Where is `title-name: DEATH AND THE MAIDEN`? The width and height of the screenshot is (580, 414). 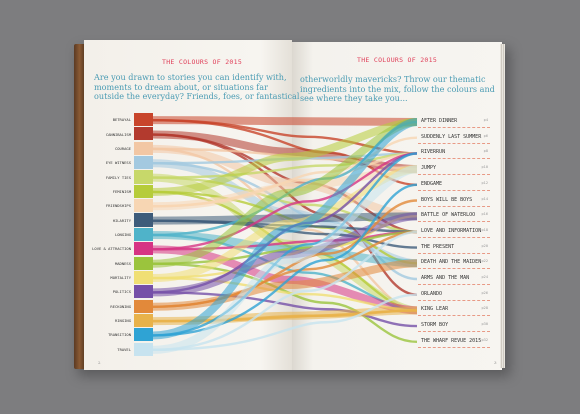 title-name: DEATH AND THE MAIDEN is located at coordinates (451, 262).